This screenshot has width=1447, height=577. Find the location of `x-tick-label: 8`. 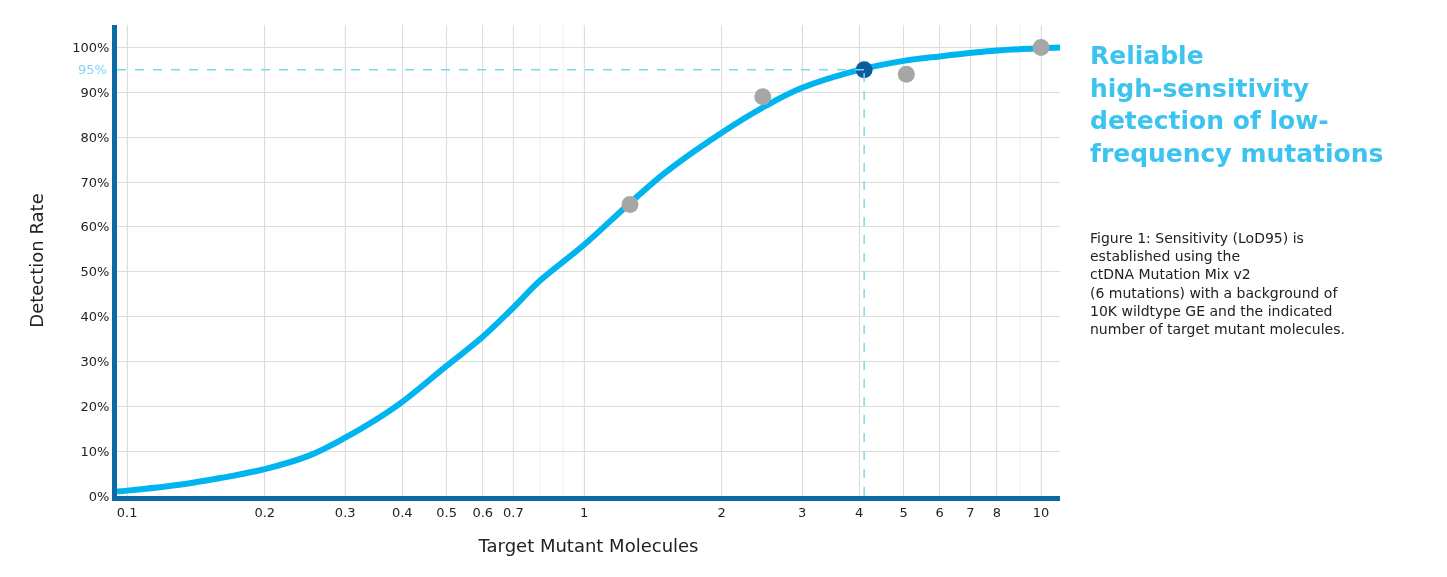

x-tick-label: 8 is located at coordinates (996, 512).